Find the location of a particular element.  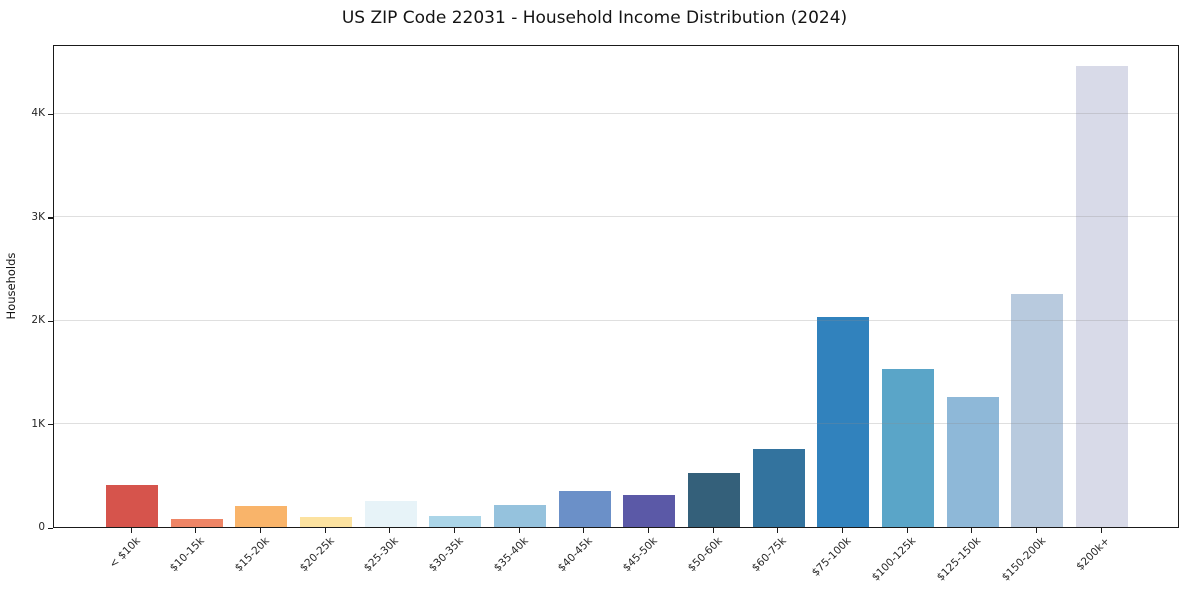

y-tick-label: 2K is located at coordinates (38, 320).